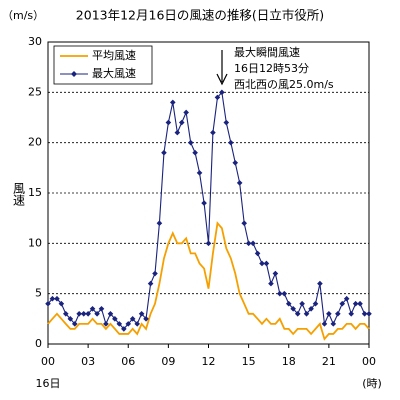  I want to click on y-tick-label: 15, so click(35, 192).